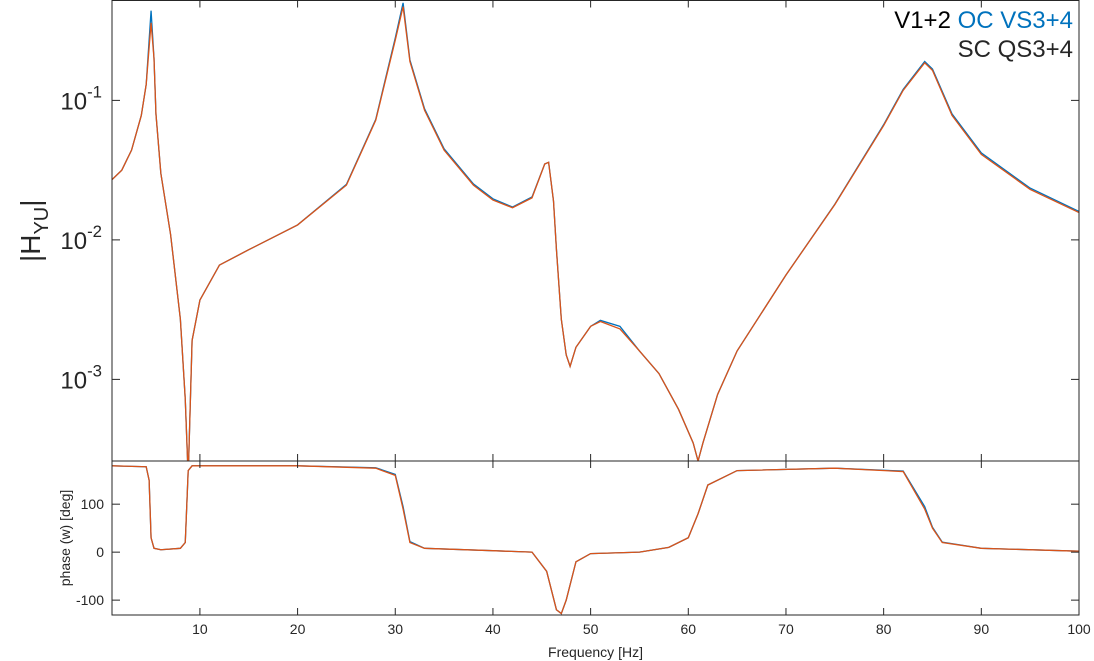 This screenshot has width=1094, height=661. Describe the element at coordinates (30, 249) in the screenshot. I see `ylabel-part: |H` at that location.